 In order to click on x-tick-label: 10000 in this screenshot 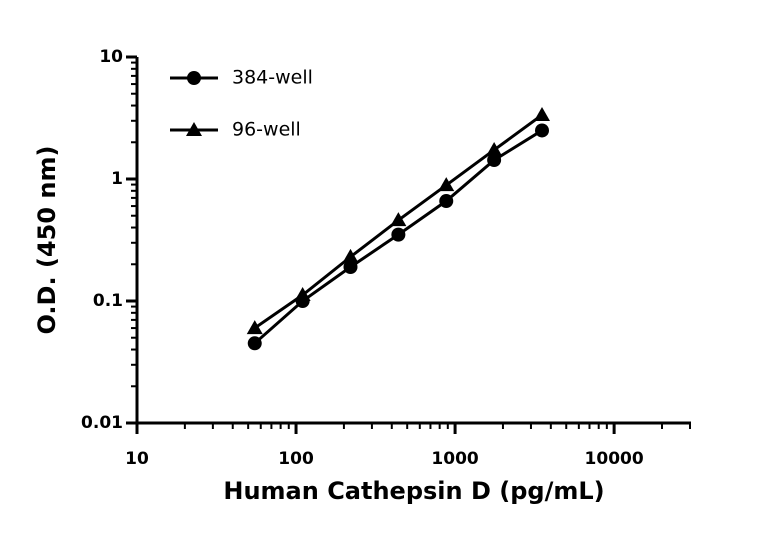, I will do `click(614, 459)`.